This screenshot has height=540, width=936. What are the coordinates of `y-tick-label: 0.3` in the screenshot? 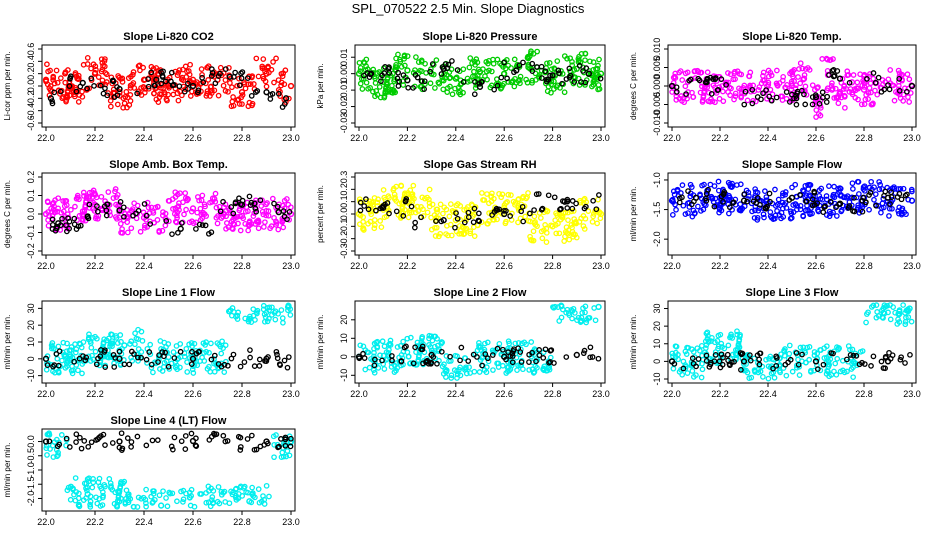 It's located at (344, 177).